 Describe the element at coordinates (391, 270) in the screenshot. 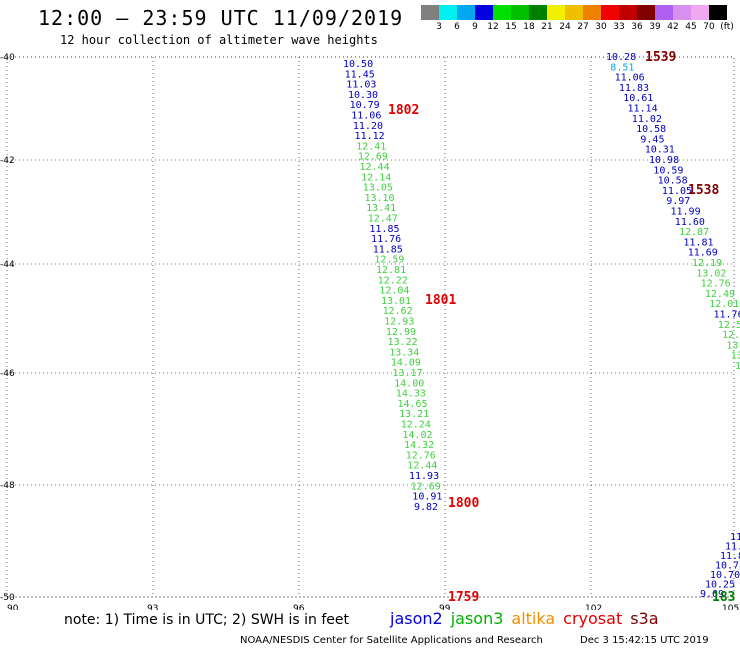

I see `swh-value: 12.81` at that location.